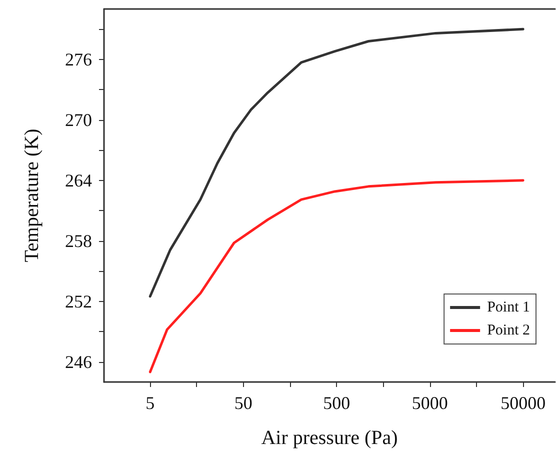 The height and width of the screenshot is (459, 556). Describe the element at coordinates (150, 403) in the screenshot. I see `x-tick-label: 5` at that location.